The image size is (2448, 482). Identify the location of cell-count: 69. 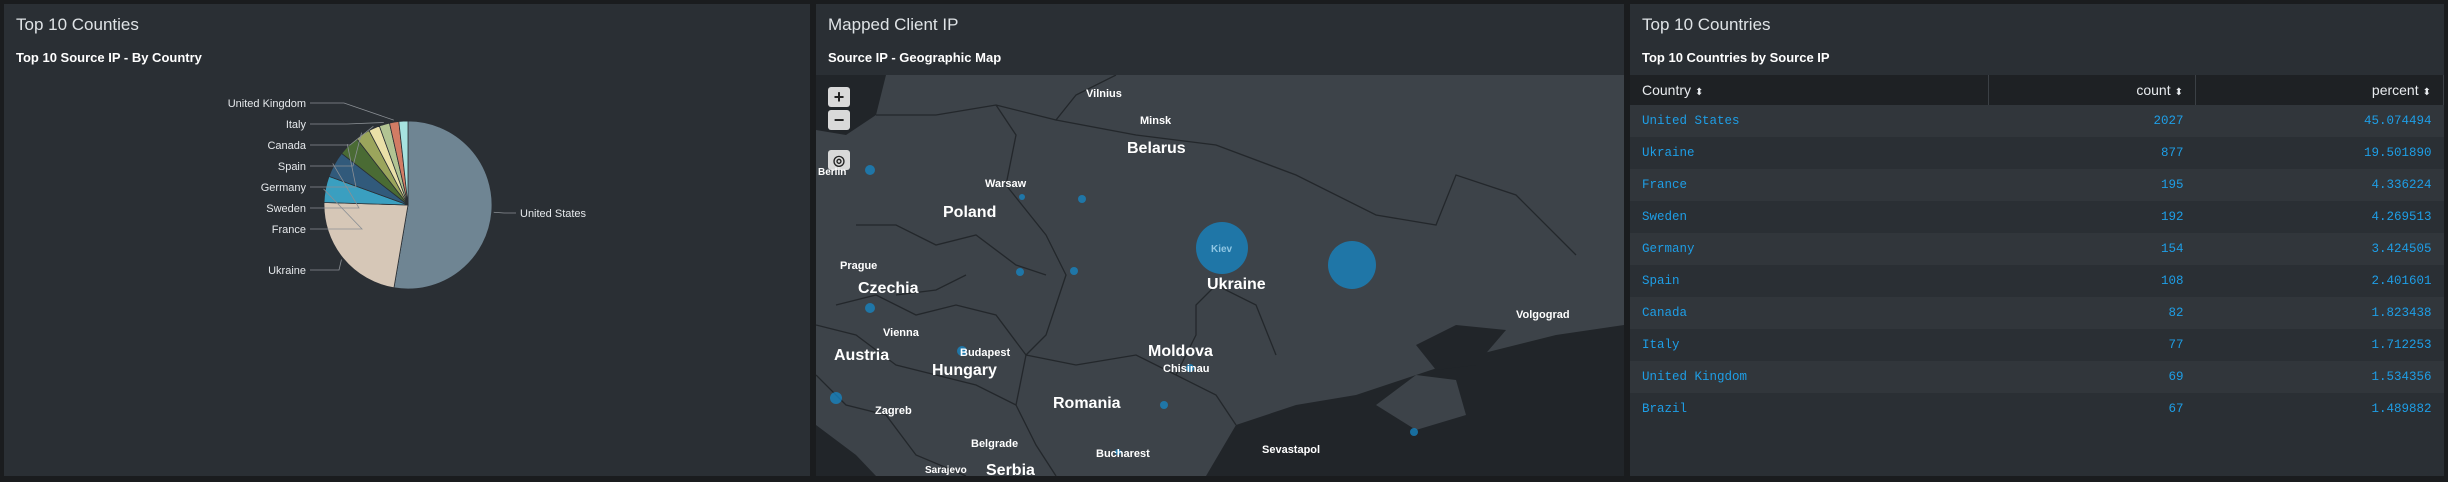
(2092, 377).